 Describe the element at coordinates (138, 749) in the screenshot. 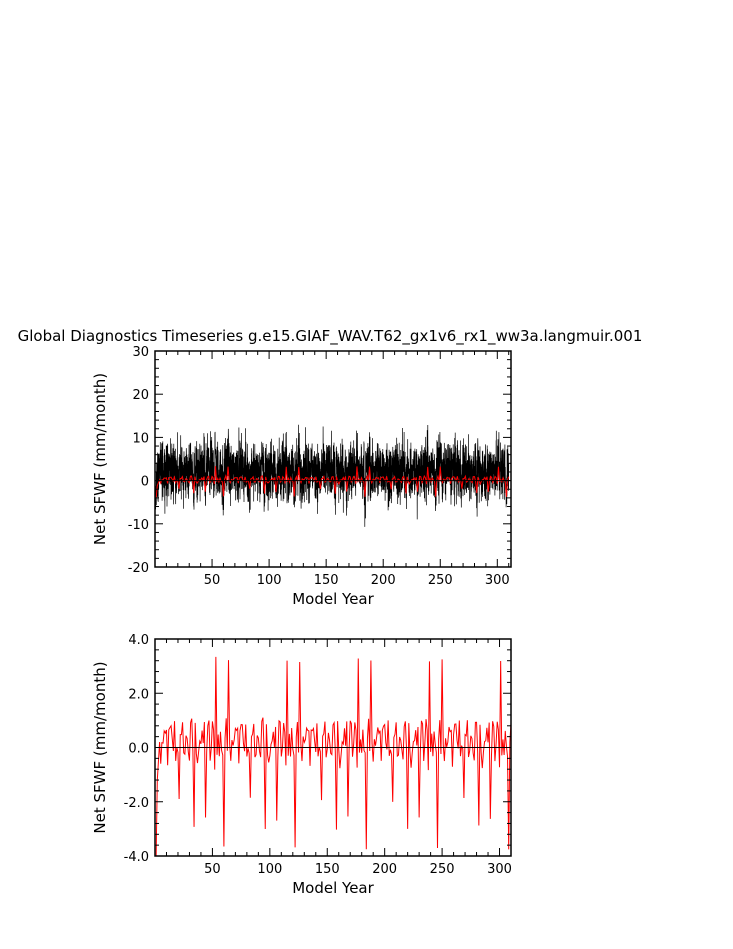

I see `y-tick-label: 0.0` at that location.